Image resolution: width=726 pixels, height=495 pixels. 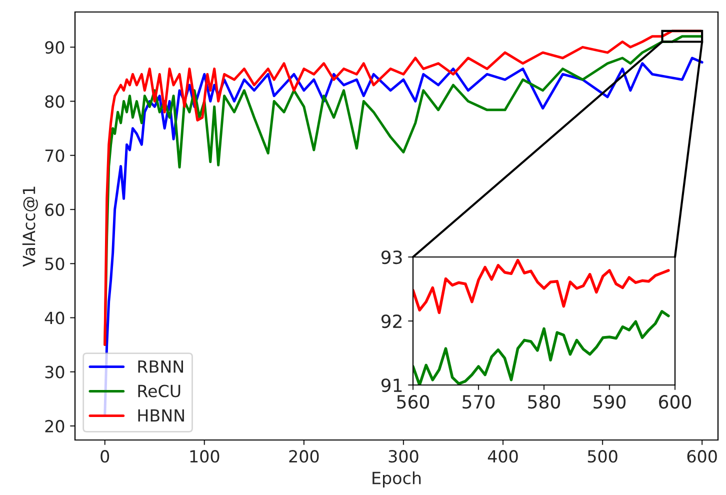 What do you see at coordinates (610, 402) in the screenshot?
I see `x-tick-label: 590` at bounding box center [610, 402].